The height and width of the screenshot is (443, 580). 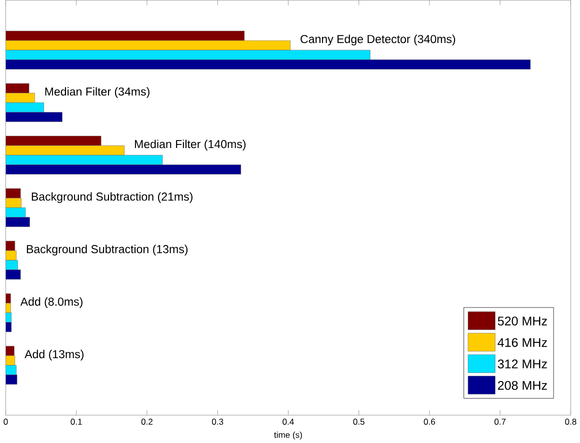 What do you see at coordinates (500, 421) in the screenshot?
I see `x-tick-label: 0.7` at bounding box center [500, 421].